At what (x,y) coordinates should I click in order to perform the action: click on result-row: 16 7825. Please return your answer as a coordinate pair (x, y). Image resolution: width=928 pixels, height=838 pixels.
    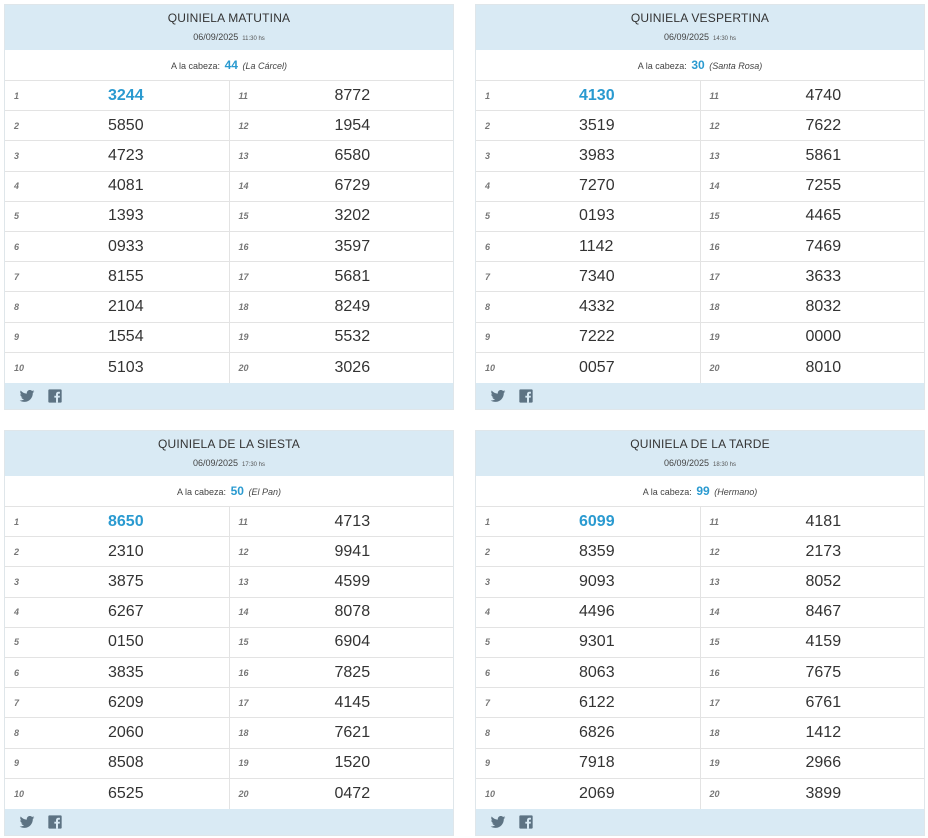
    Looking at the image, I should click on (341, 673).